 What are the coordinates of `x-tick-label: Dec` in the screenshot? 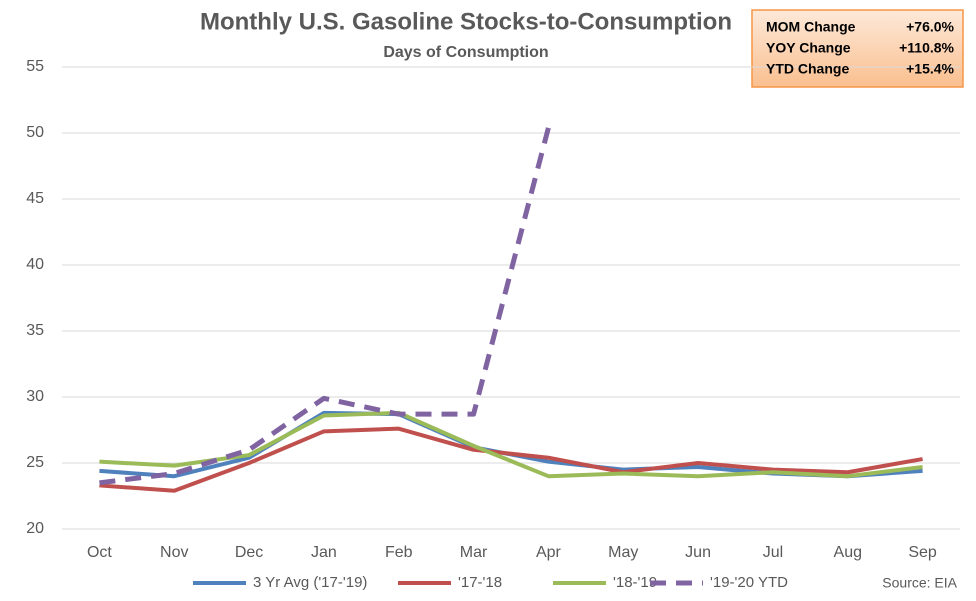 It's located at (249, 552).